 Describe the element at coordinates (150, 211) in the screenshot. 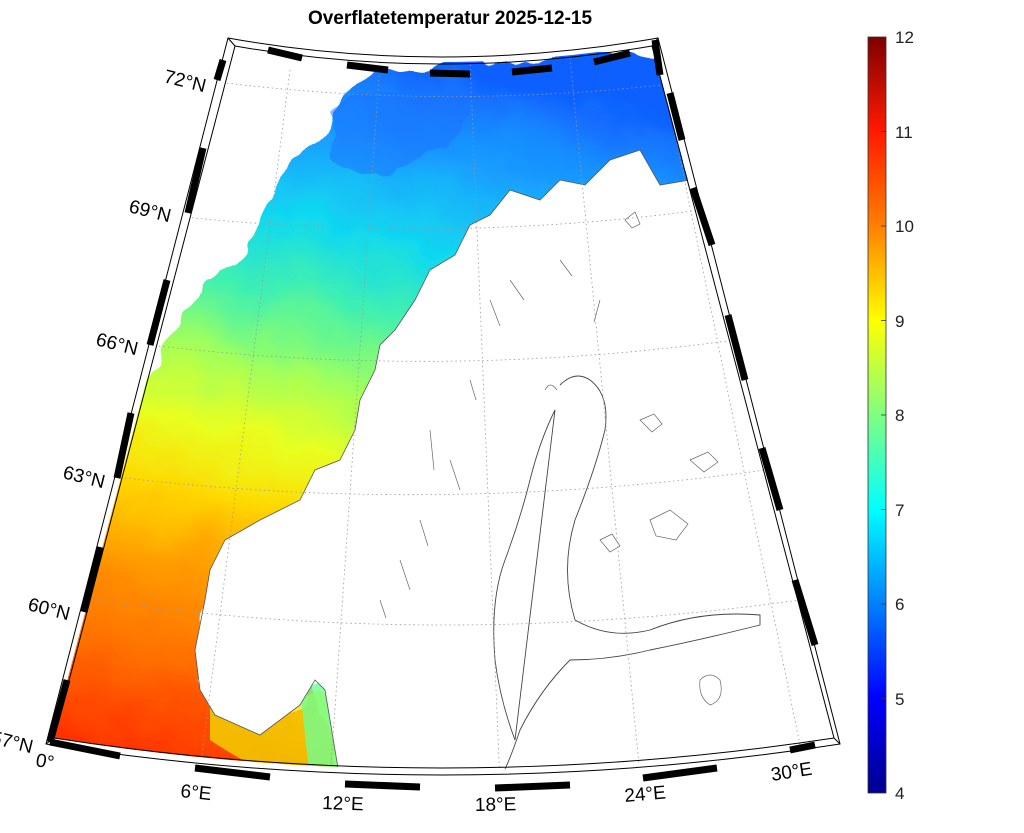

I see `lat-label-69: 69°N` at that location.